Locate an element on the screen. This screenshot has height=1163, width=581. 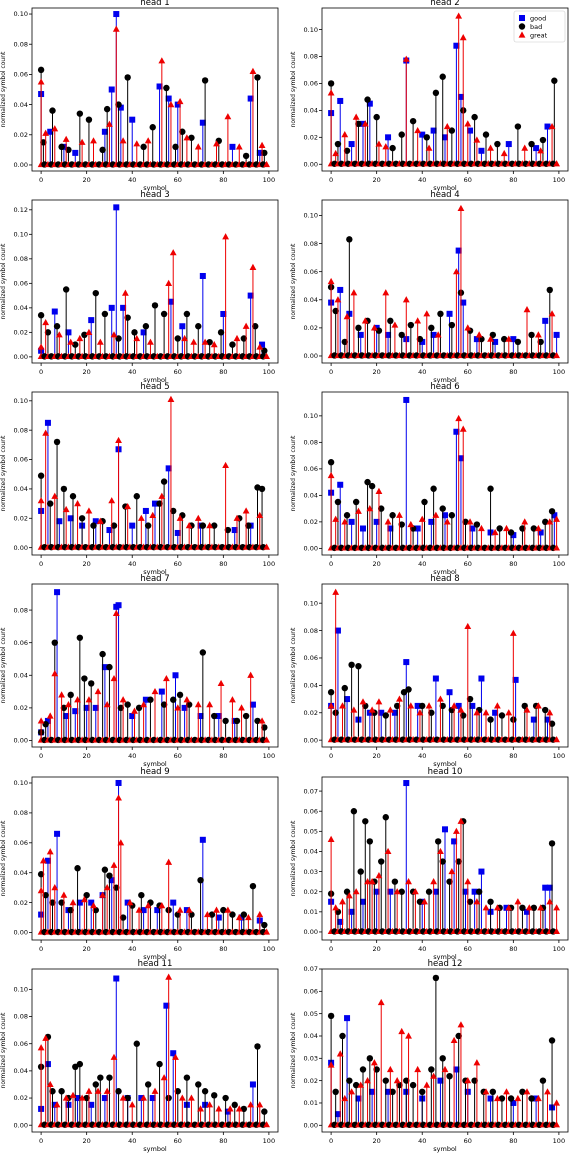
y-tick-label: 0.08 is located at coordinates (311, 57).